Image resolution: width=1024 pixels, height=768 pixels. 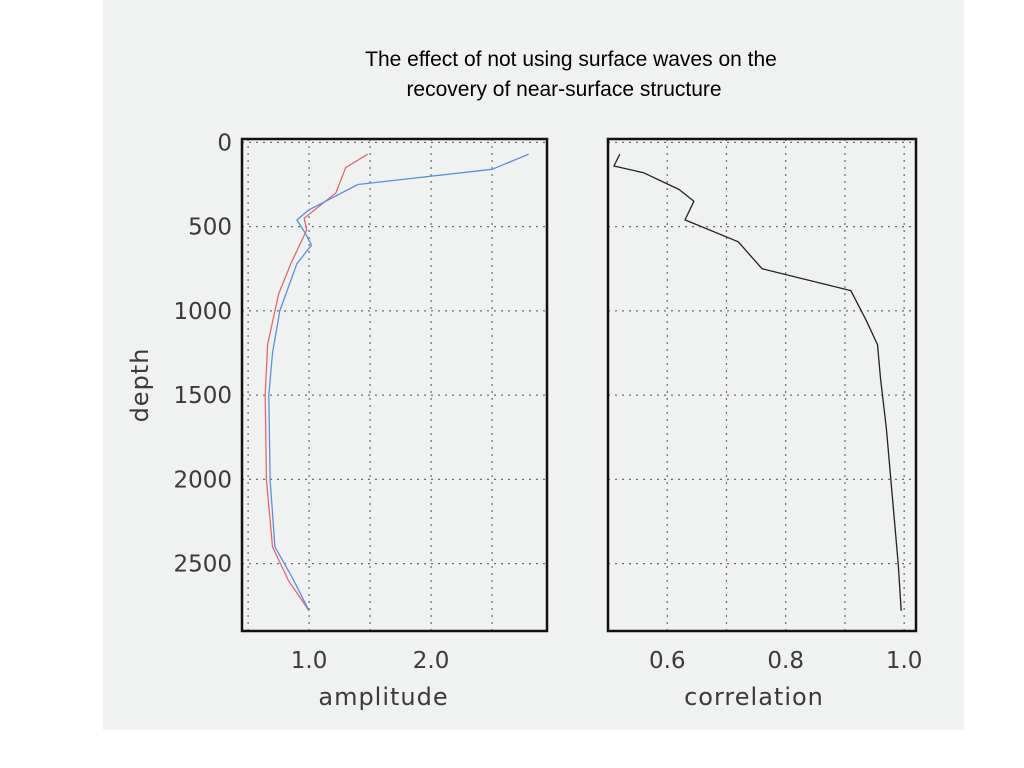 I want to click on amplitude-y-tick-label: 1000, so click(x=202, y=312).